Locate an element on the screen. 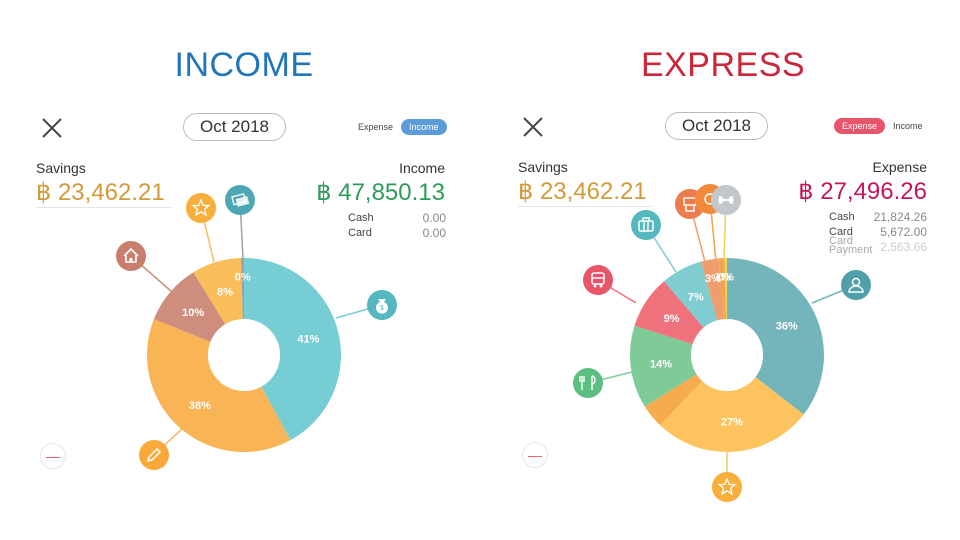 Image resolution: width=960 pixels, height=540 pixels. bus-icon is located at coordinates (598, 280).